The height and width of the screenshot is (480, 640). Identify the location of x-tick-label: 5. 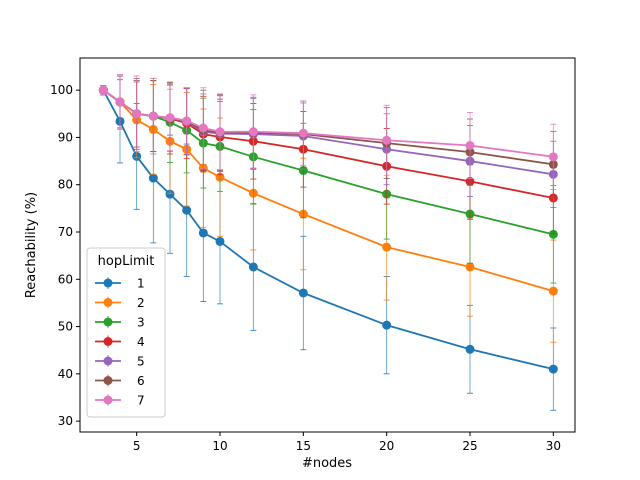
(137, 446).